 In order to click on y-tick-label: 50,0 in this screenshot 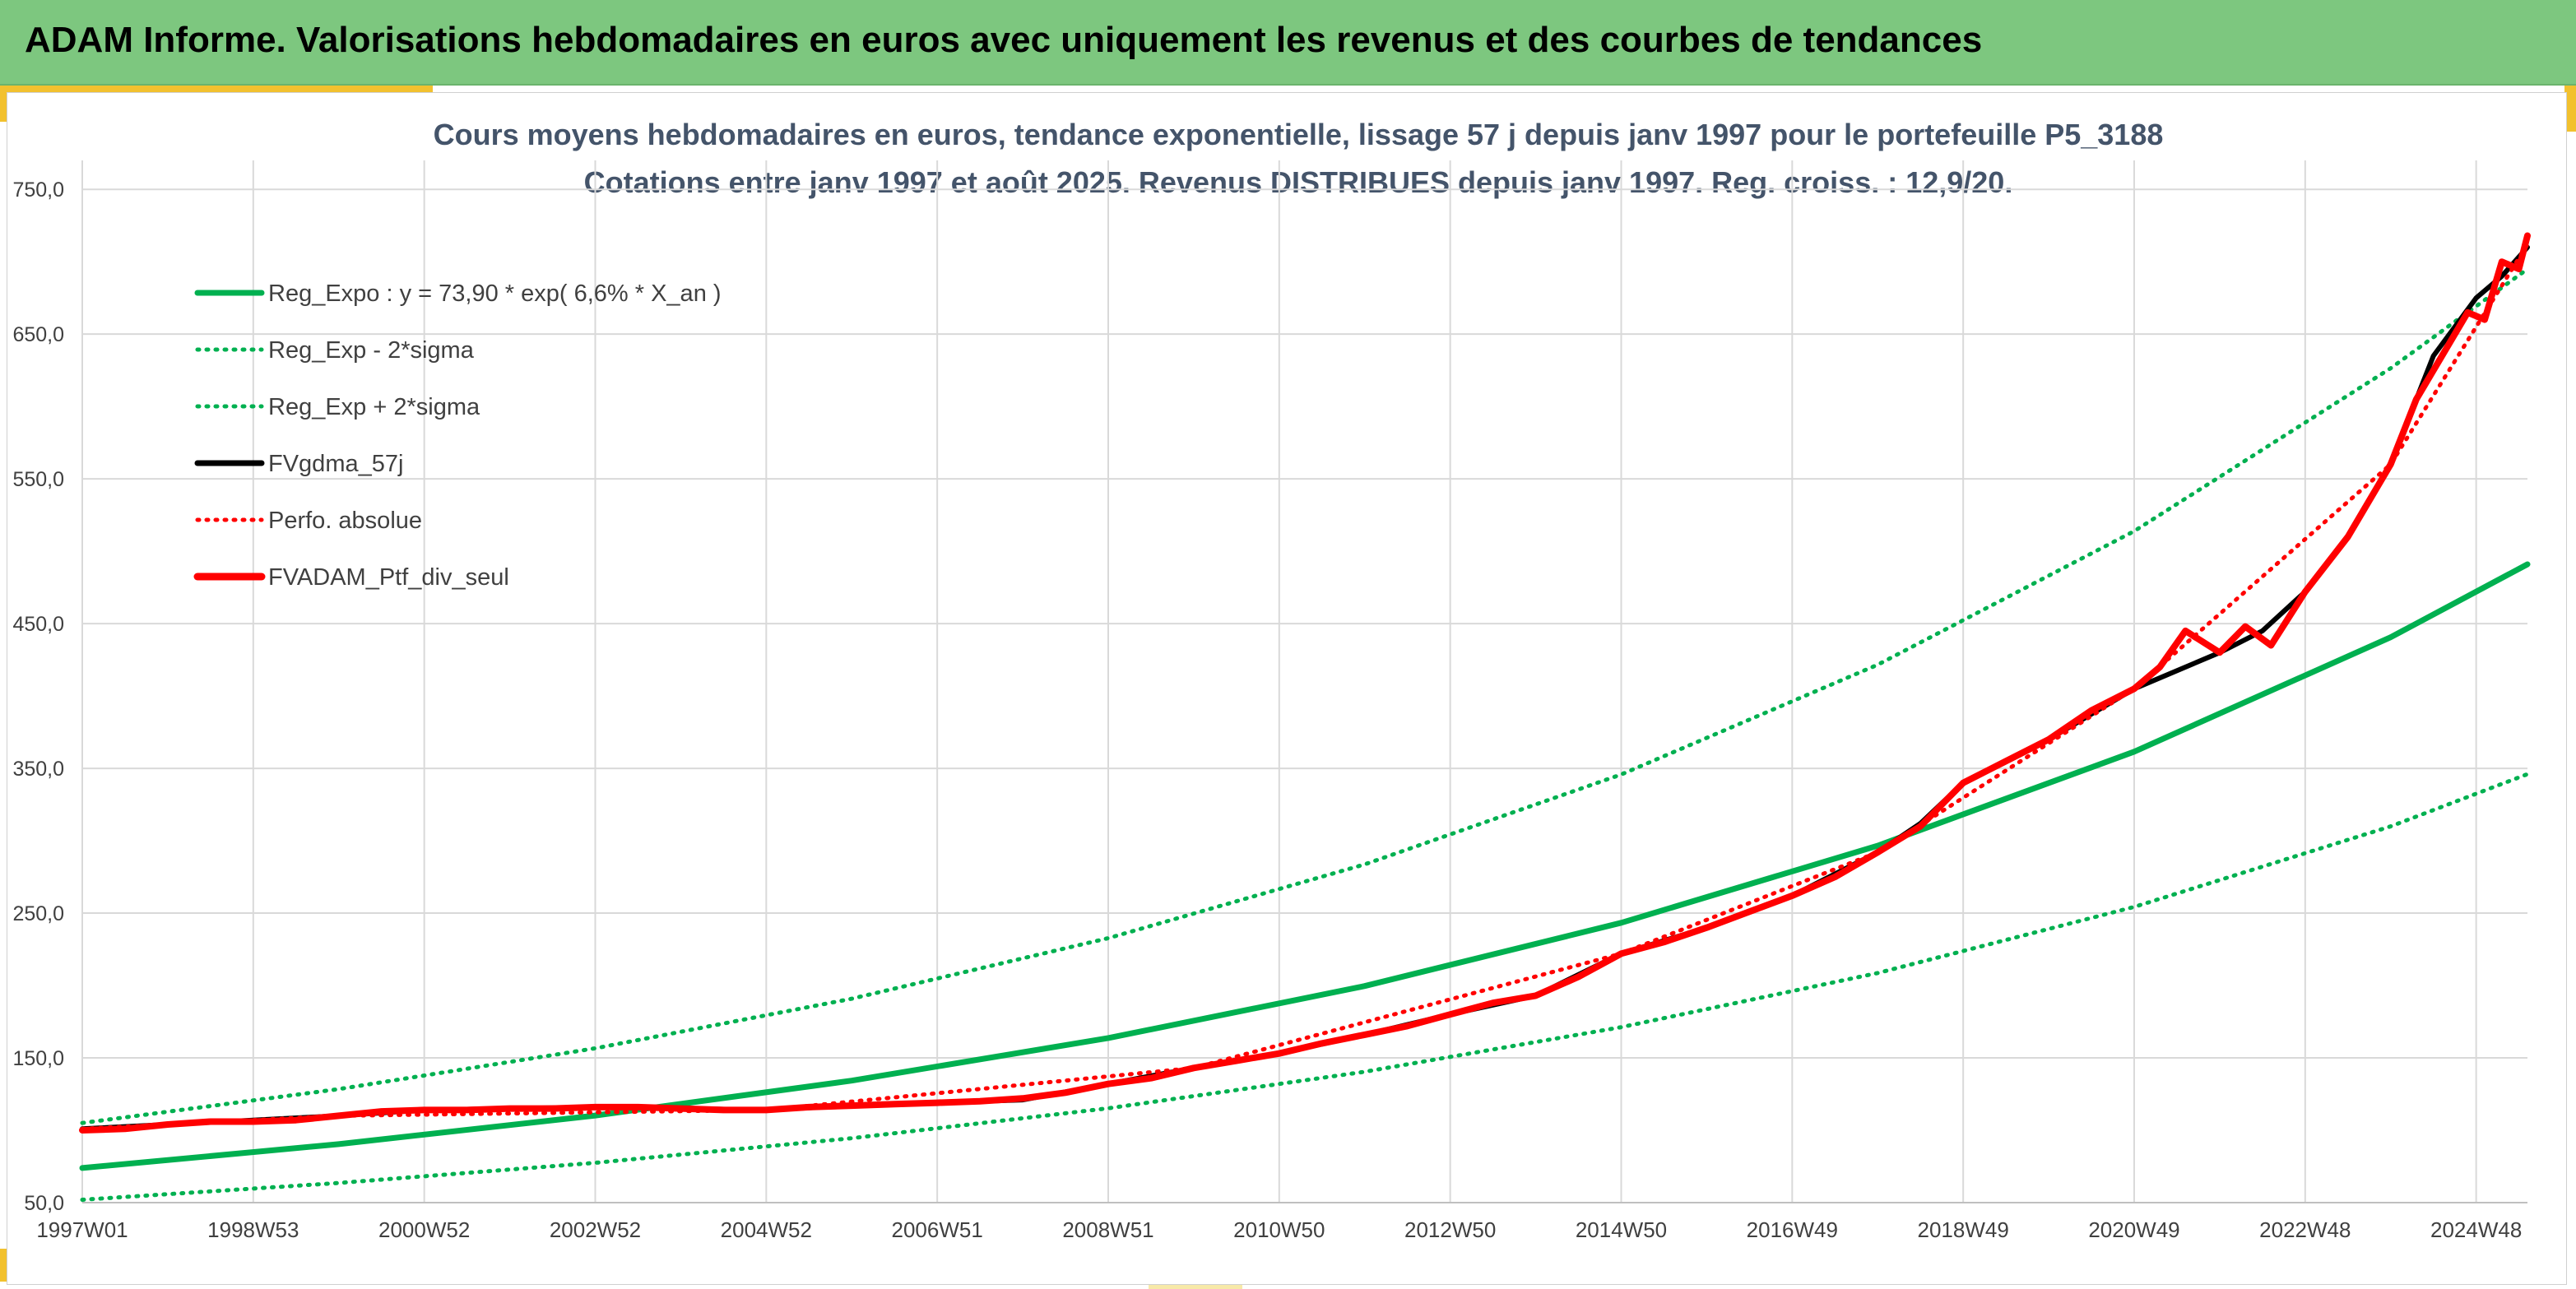, I will do `click(44, 1203)`.